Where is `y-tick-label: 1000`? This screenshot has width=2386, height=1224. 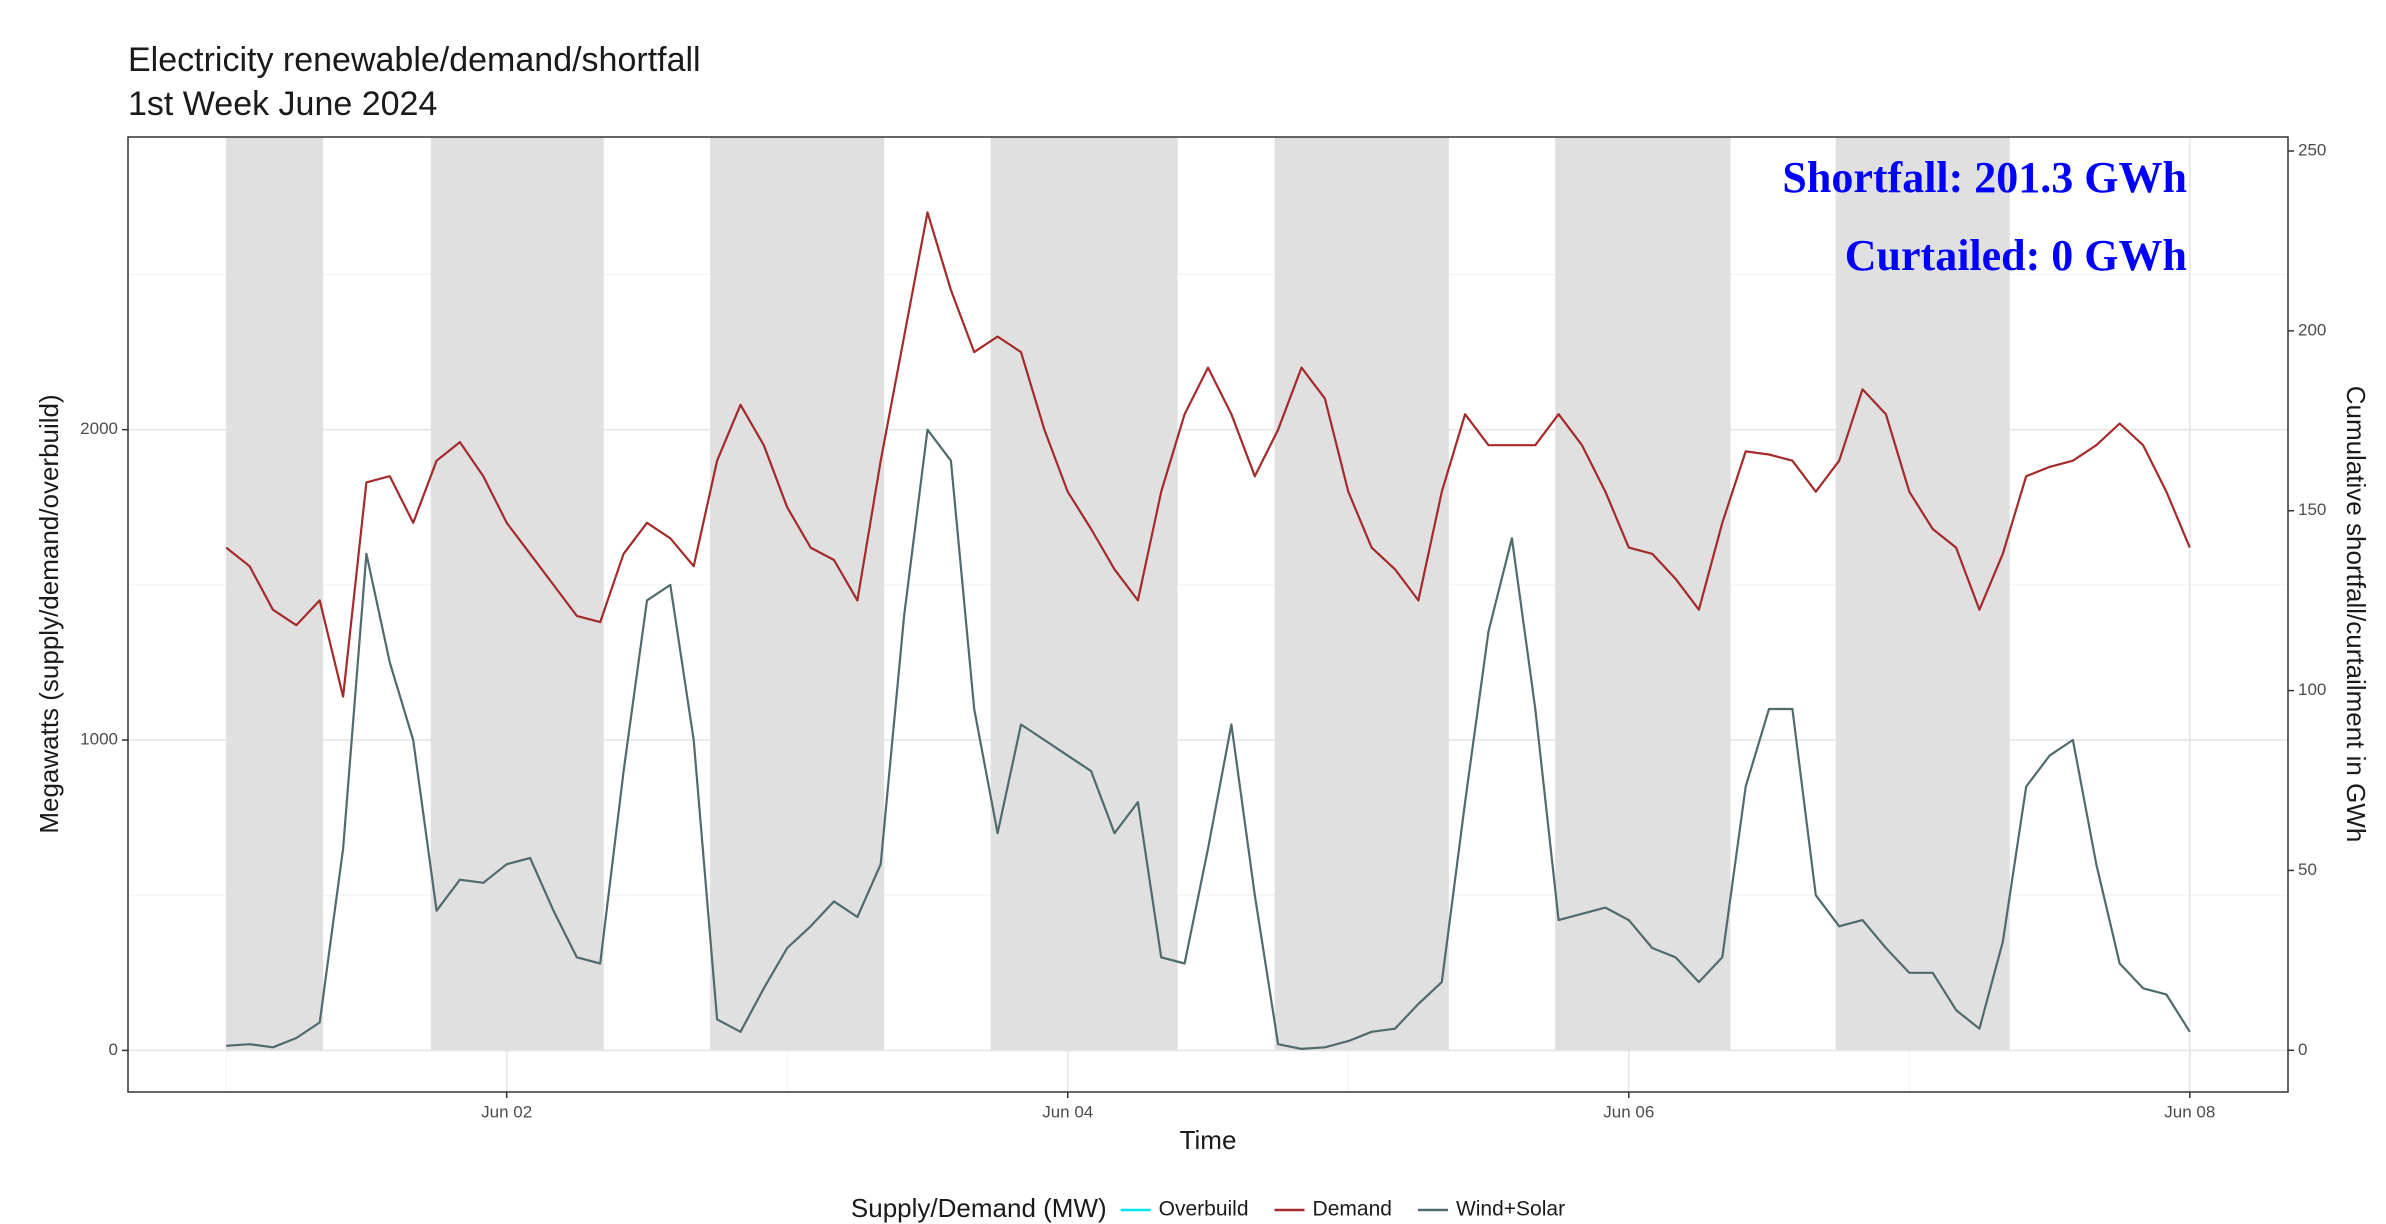
y-tick-label: 1000 is located at coordinates (99, 739).